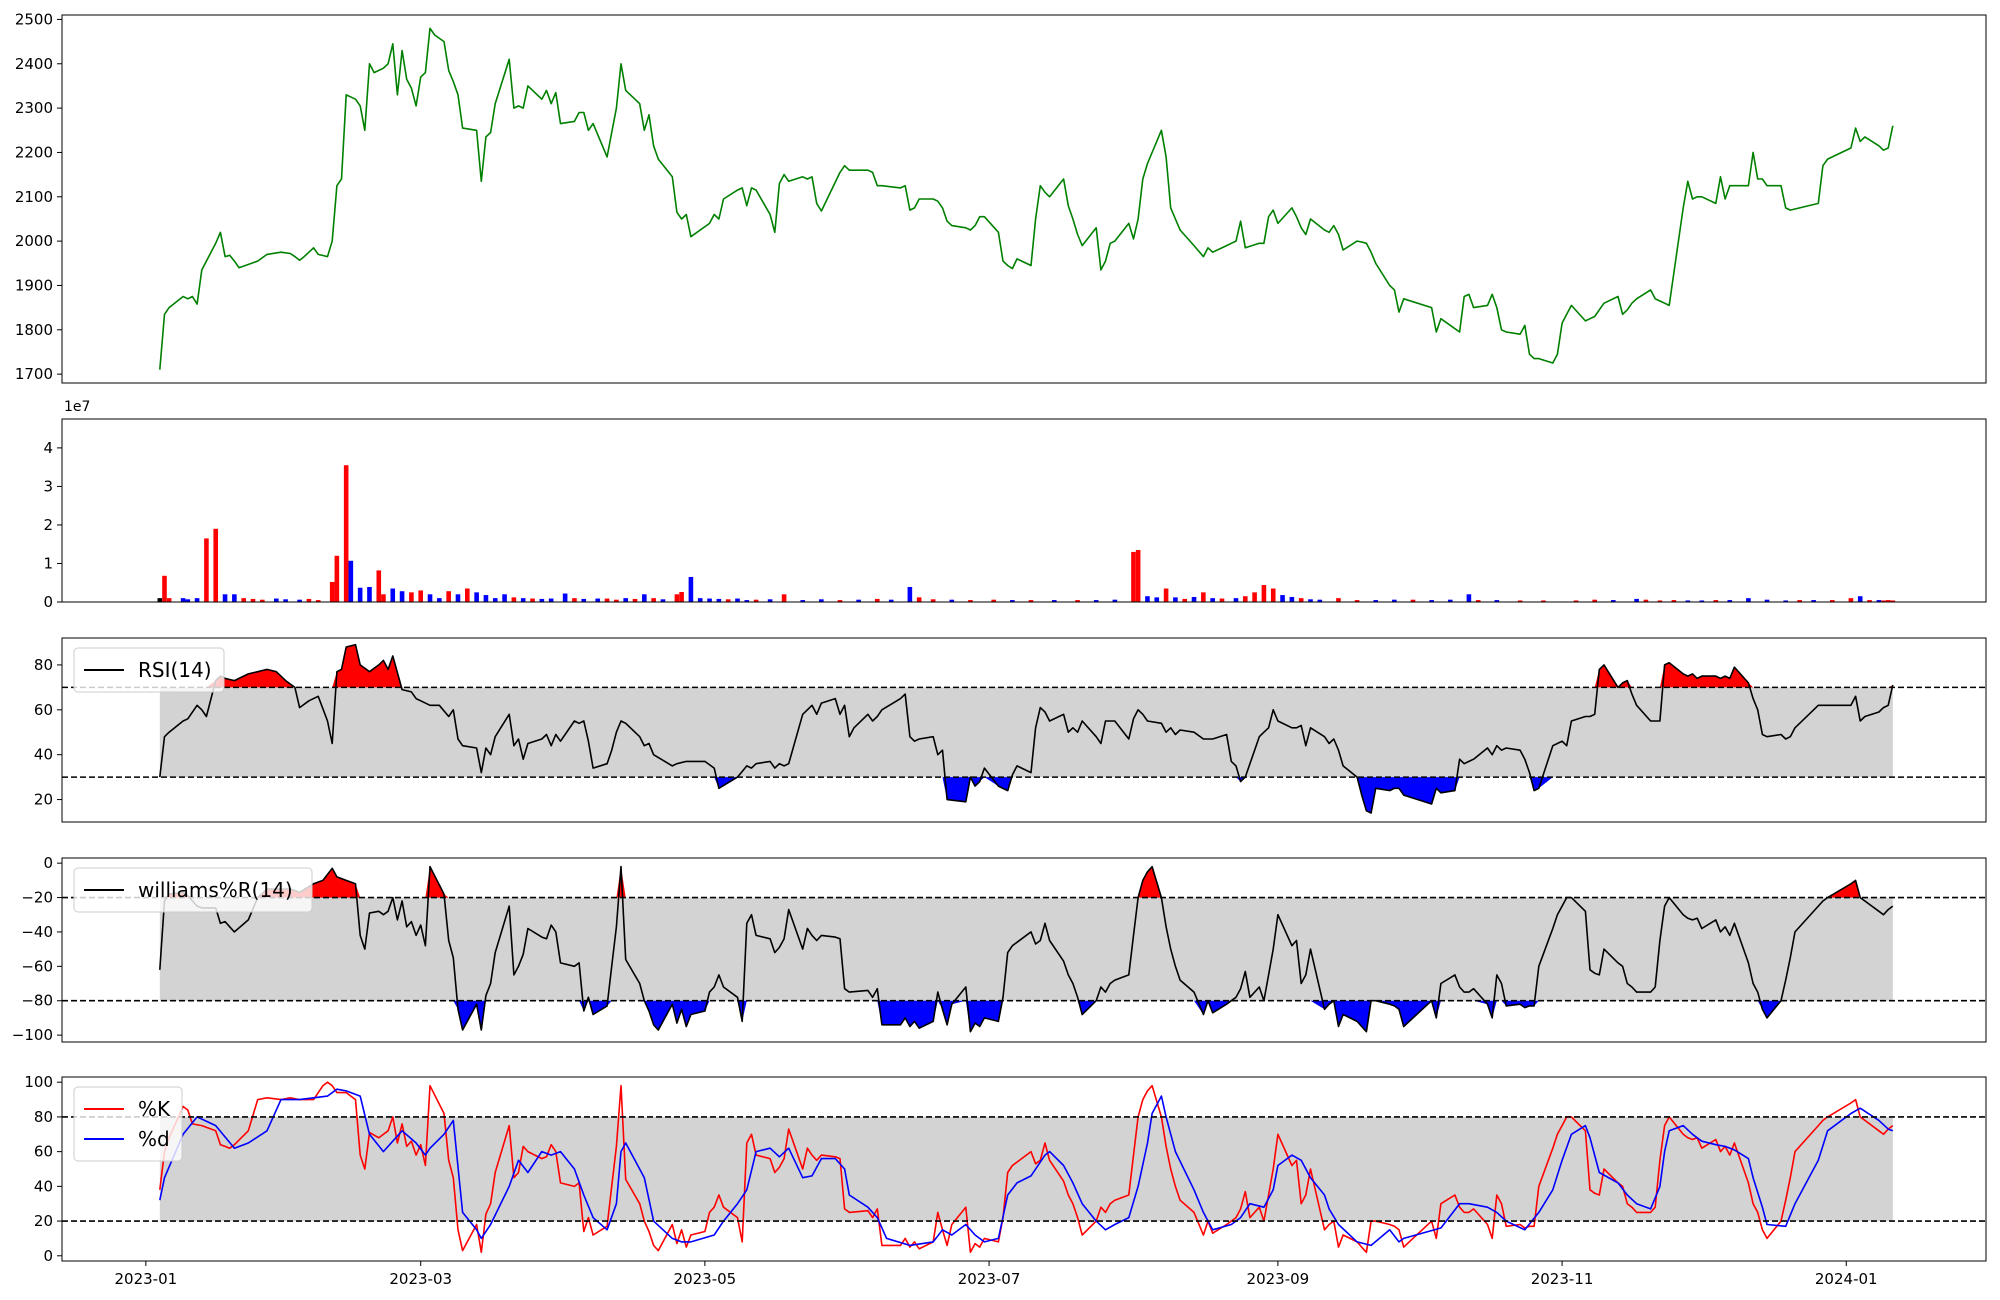  What do you see at coordinates (420, 1279) in the screenshot?
I see `x-tick-label: 2023-03` at bounding box center [420, 1279].